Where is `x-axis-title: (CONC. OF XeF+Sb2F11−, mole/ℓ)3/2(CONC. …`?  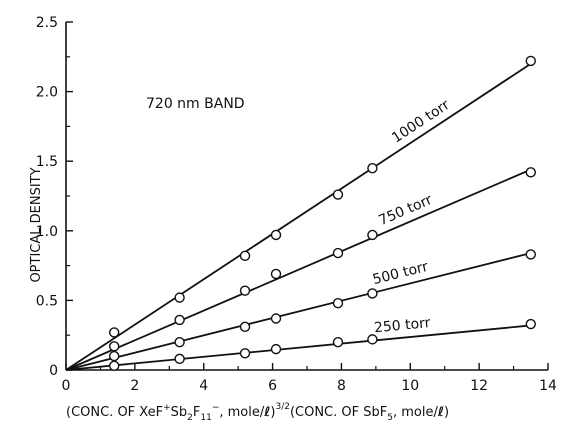
x-axis-title: (CONC. OF XeF+Sb2F11−, mole/ℓ)3/2(CONC. … is located at coordinates (257, 412).